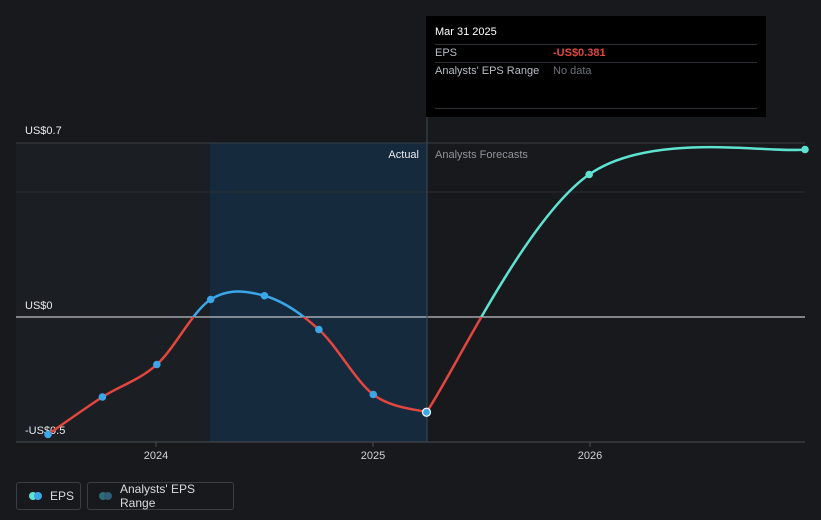  What do you see at coordinates (39, 306) in the screenshot?
I see `y-label-zero: US$0` at bounding box center [39, 306].